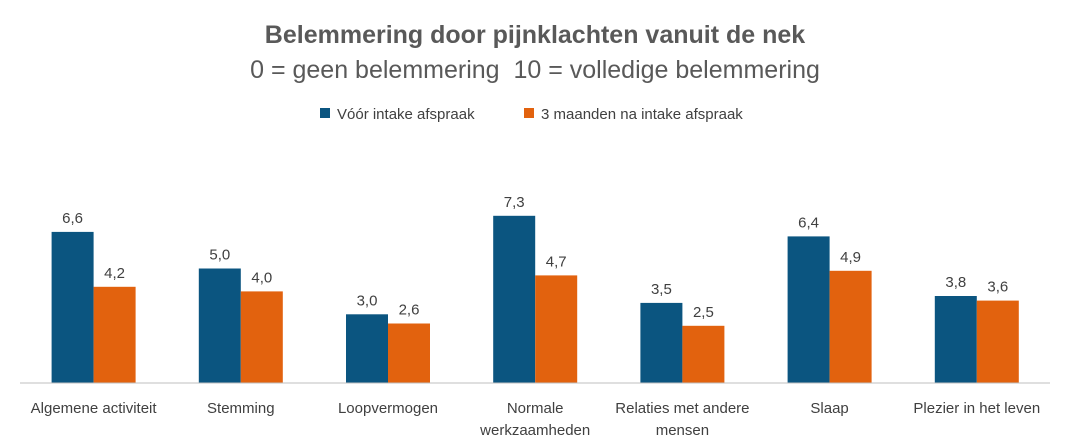 The image size is (1070, 447). What do you see at coordinates (642, 114) in the screenshot?
I see `legend-label-series-2: 3 maanden na intake afspraak` at bounding box center [642, 114].